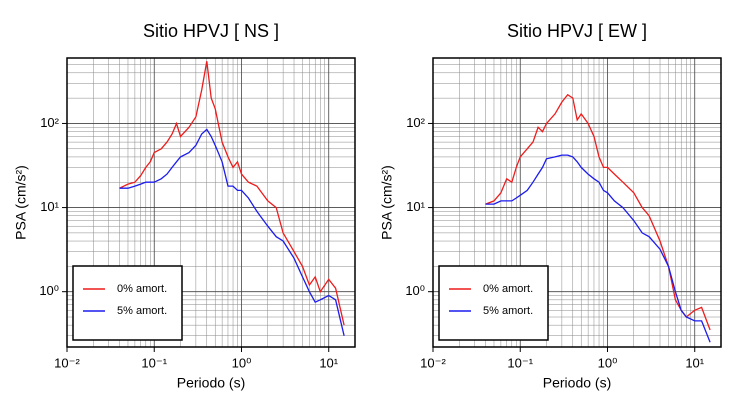 The width and height of the screenshot is (730, 405). What do you see at coordinates (598, 248) in the screenshot?
I see `data-line` at bounding box center [598, 248].